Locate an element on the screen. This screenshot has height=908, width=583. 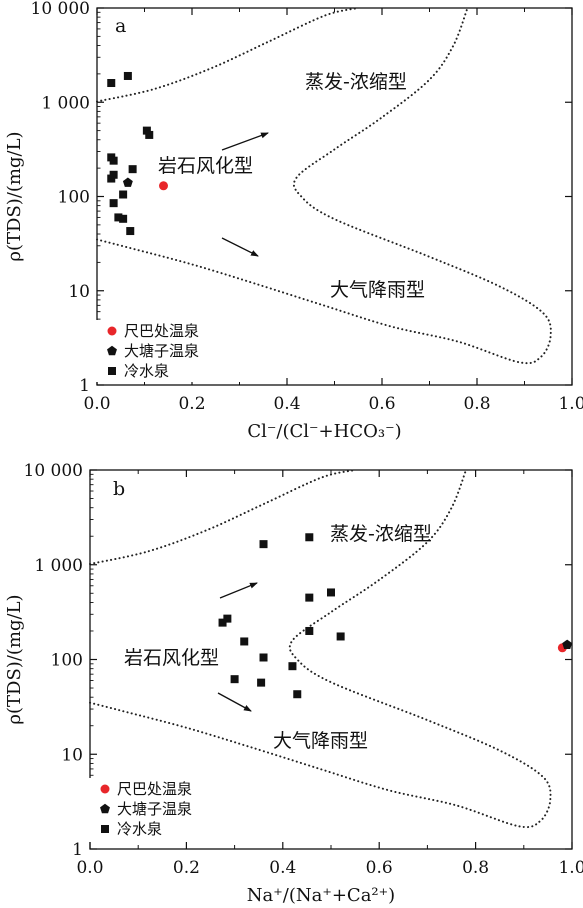
x-axis-label: Cl⁻/(Cl⁻+HCO₃⁻) is located at coordinates (324, 431).